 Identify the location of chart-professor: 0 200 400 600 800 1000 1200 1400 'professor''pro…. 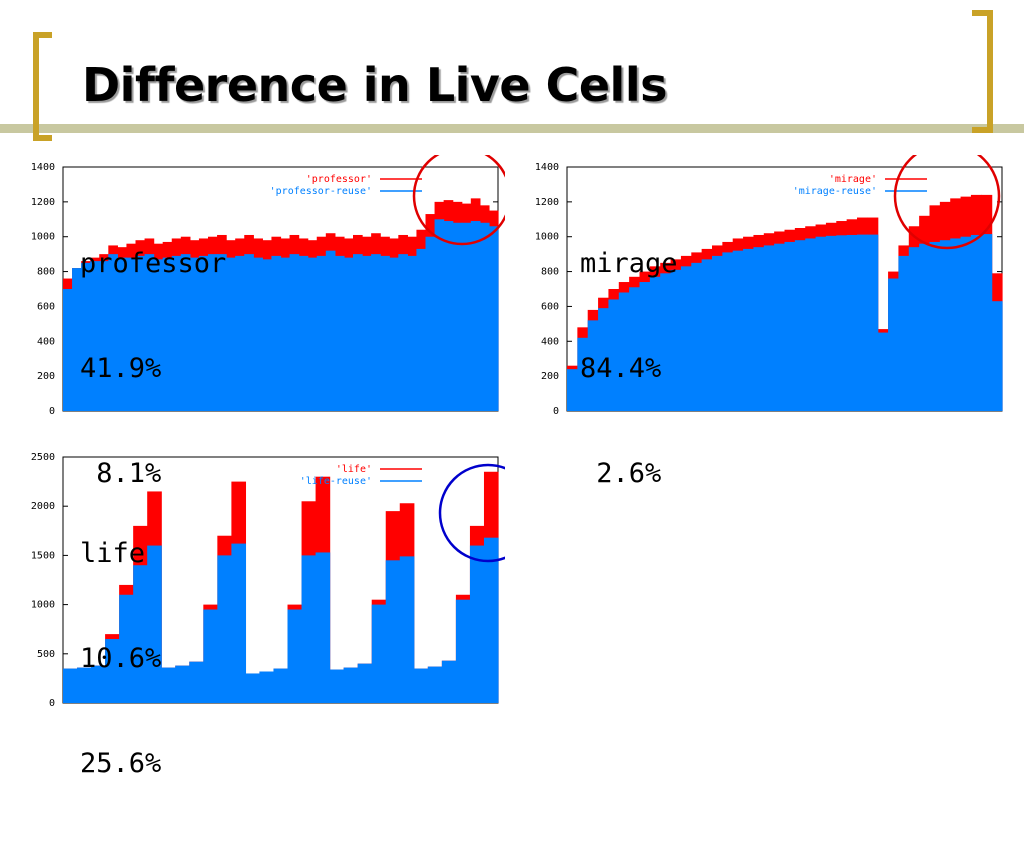
(268, 286).